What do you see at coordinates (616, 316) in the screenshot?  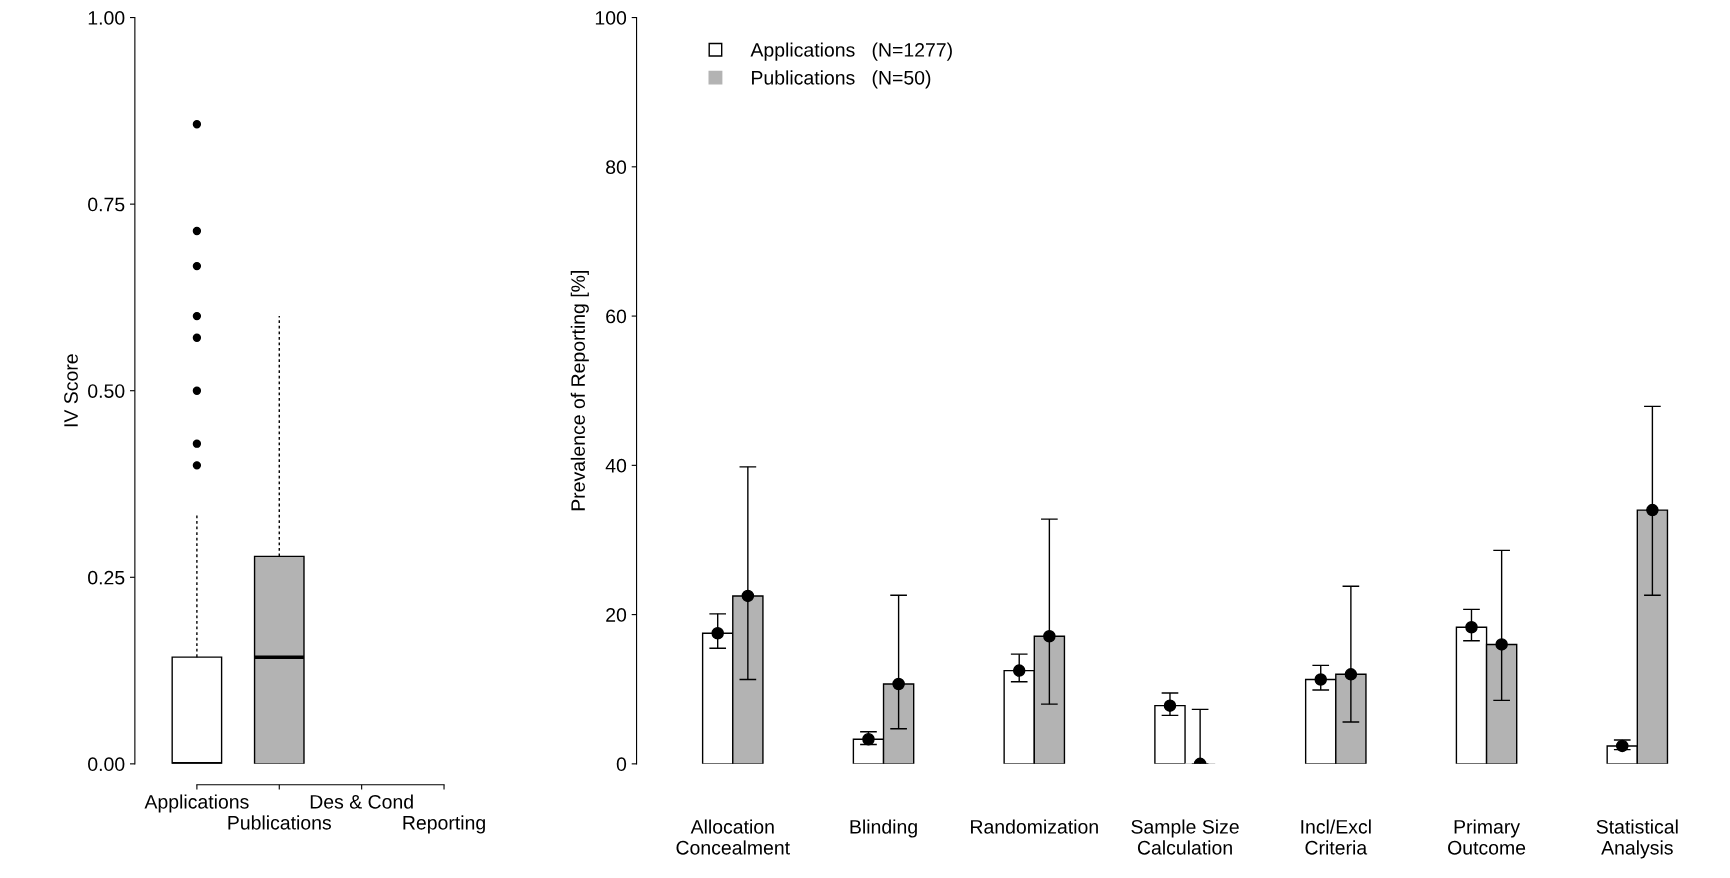 I see `y-tick-label: 60` at bounding box center [616, 316].